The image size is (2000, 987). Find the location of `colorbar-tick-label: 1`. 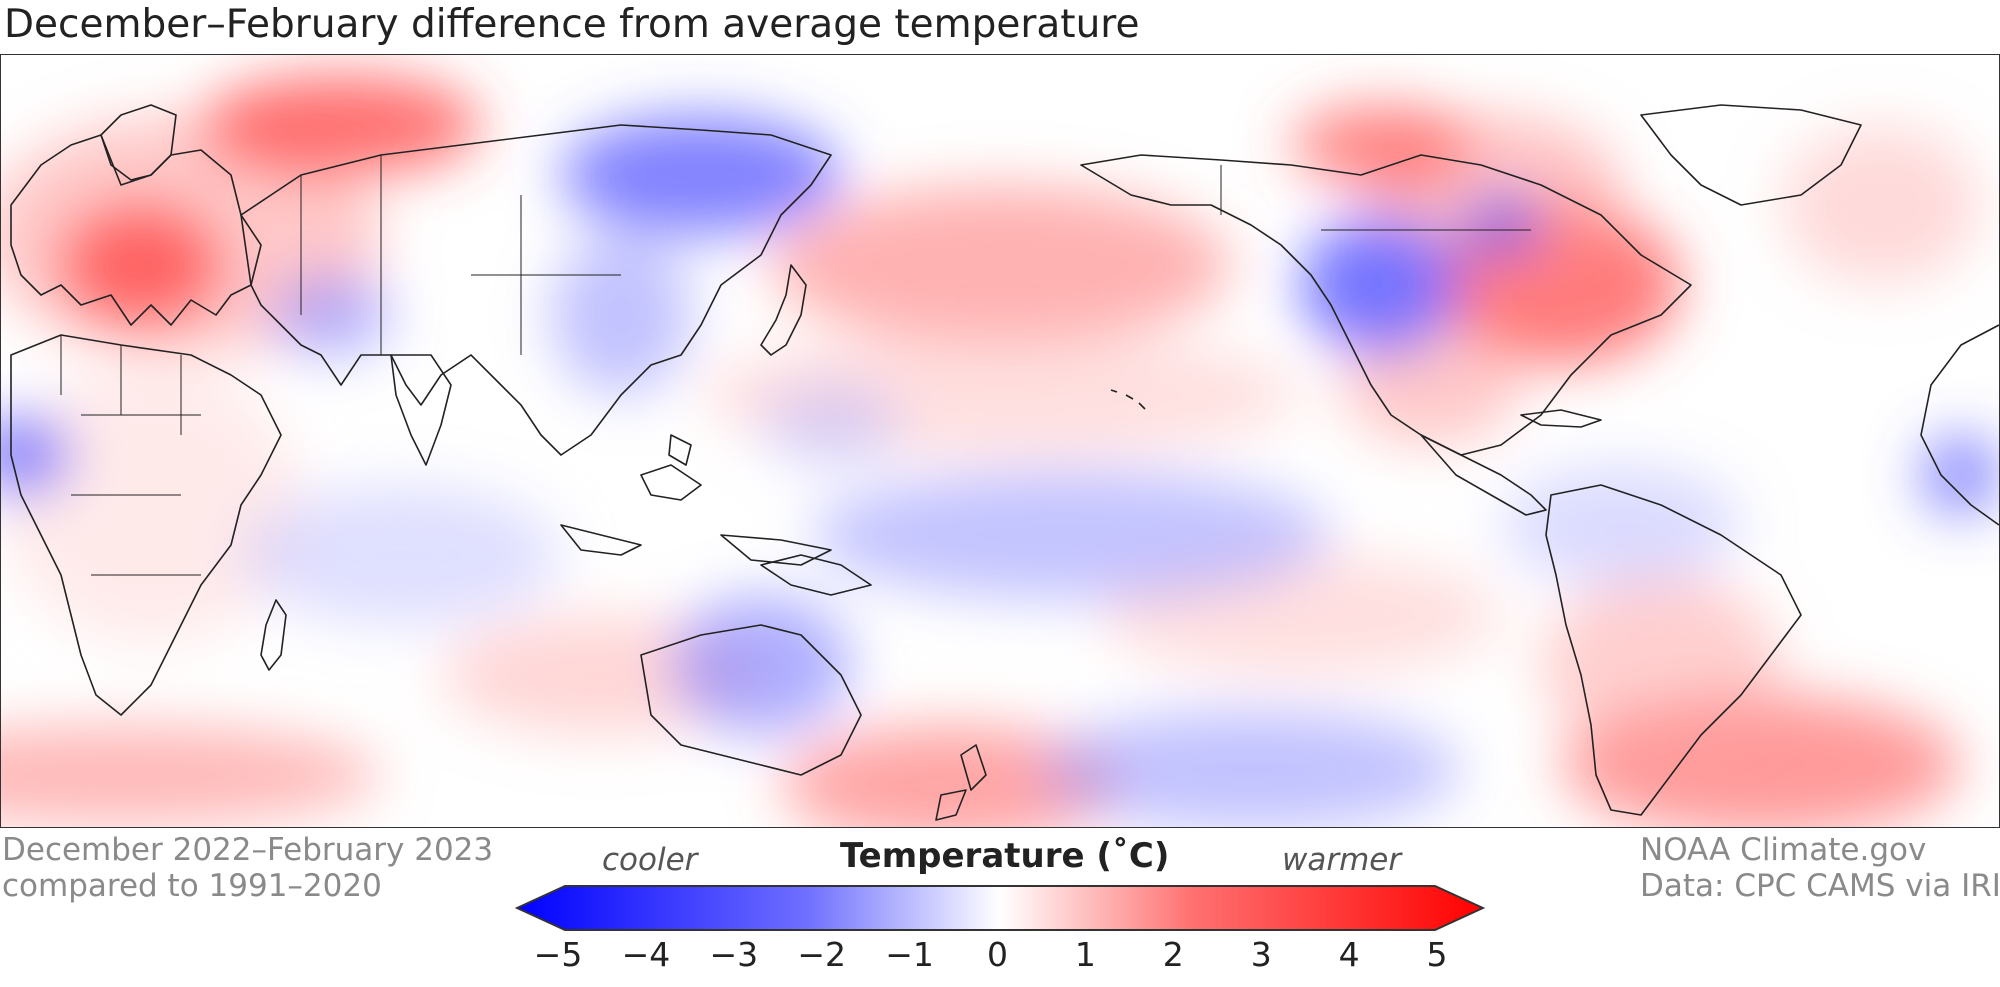

colorbar-tick-label: 1 is located at coordinates (1085, 954).